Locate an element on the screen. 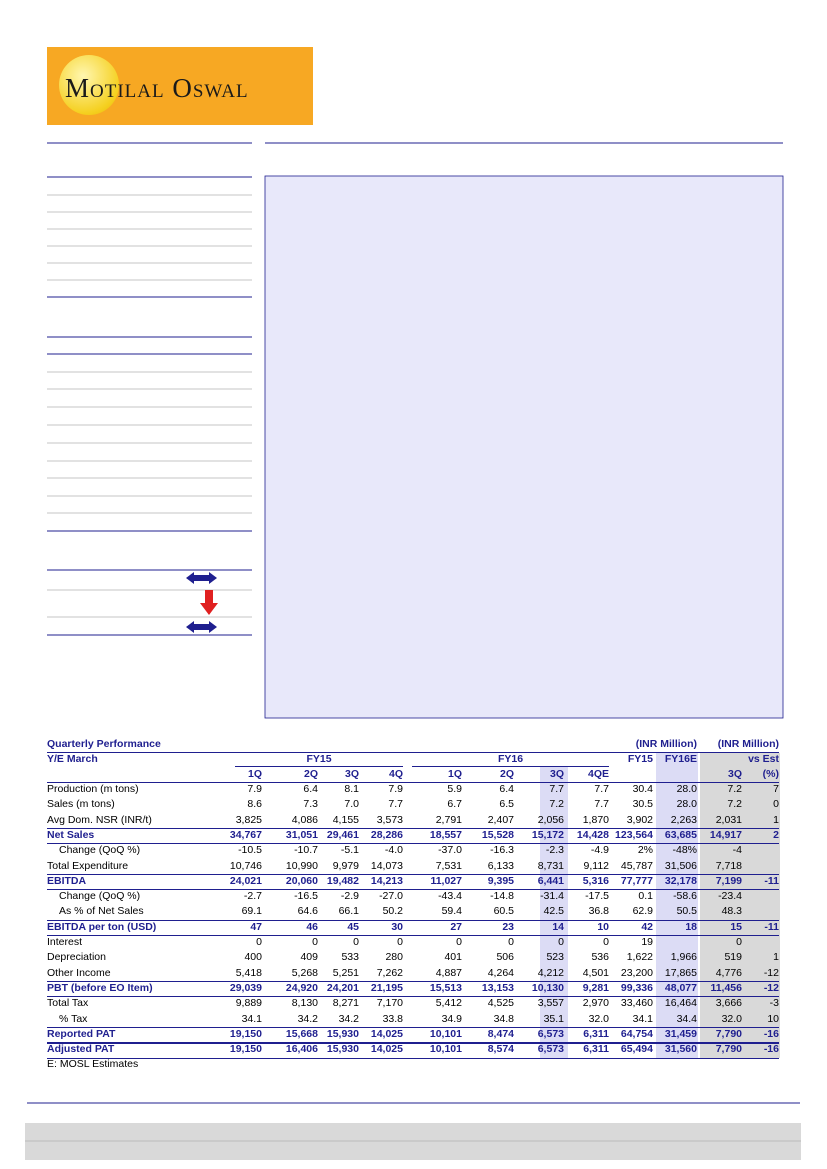 This screenshot has width=827, height=1169. cell: 30 is located at coordinates (397, 926).